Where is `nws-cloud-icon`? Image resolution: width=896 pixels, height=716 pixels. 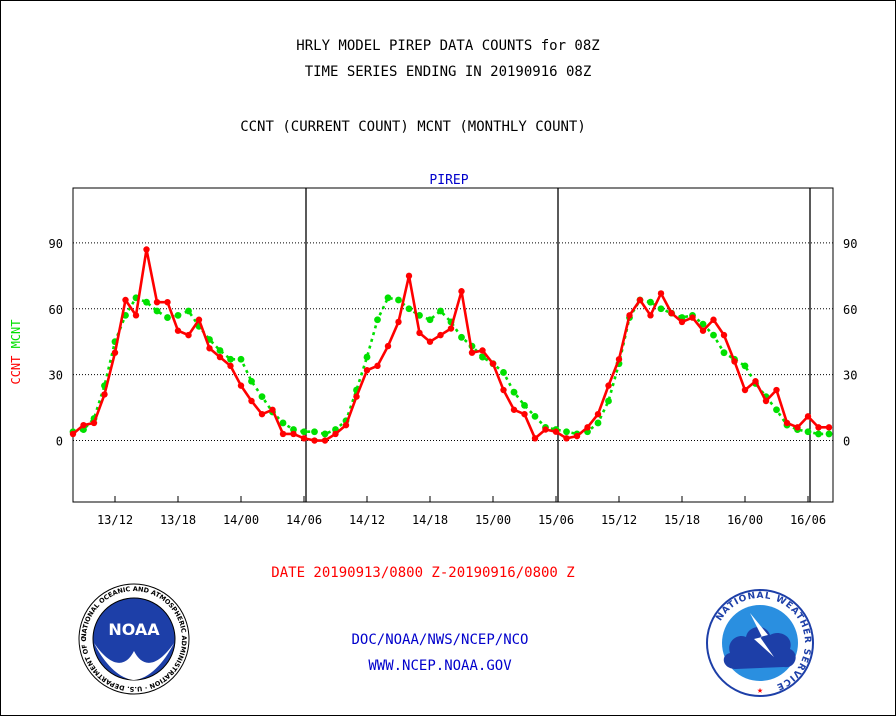
nws-cloud-icon is located at coordinates (759, 647).